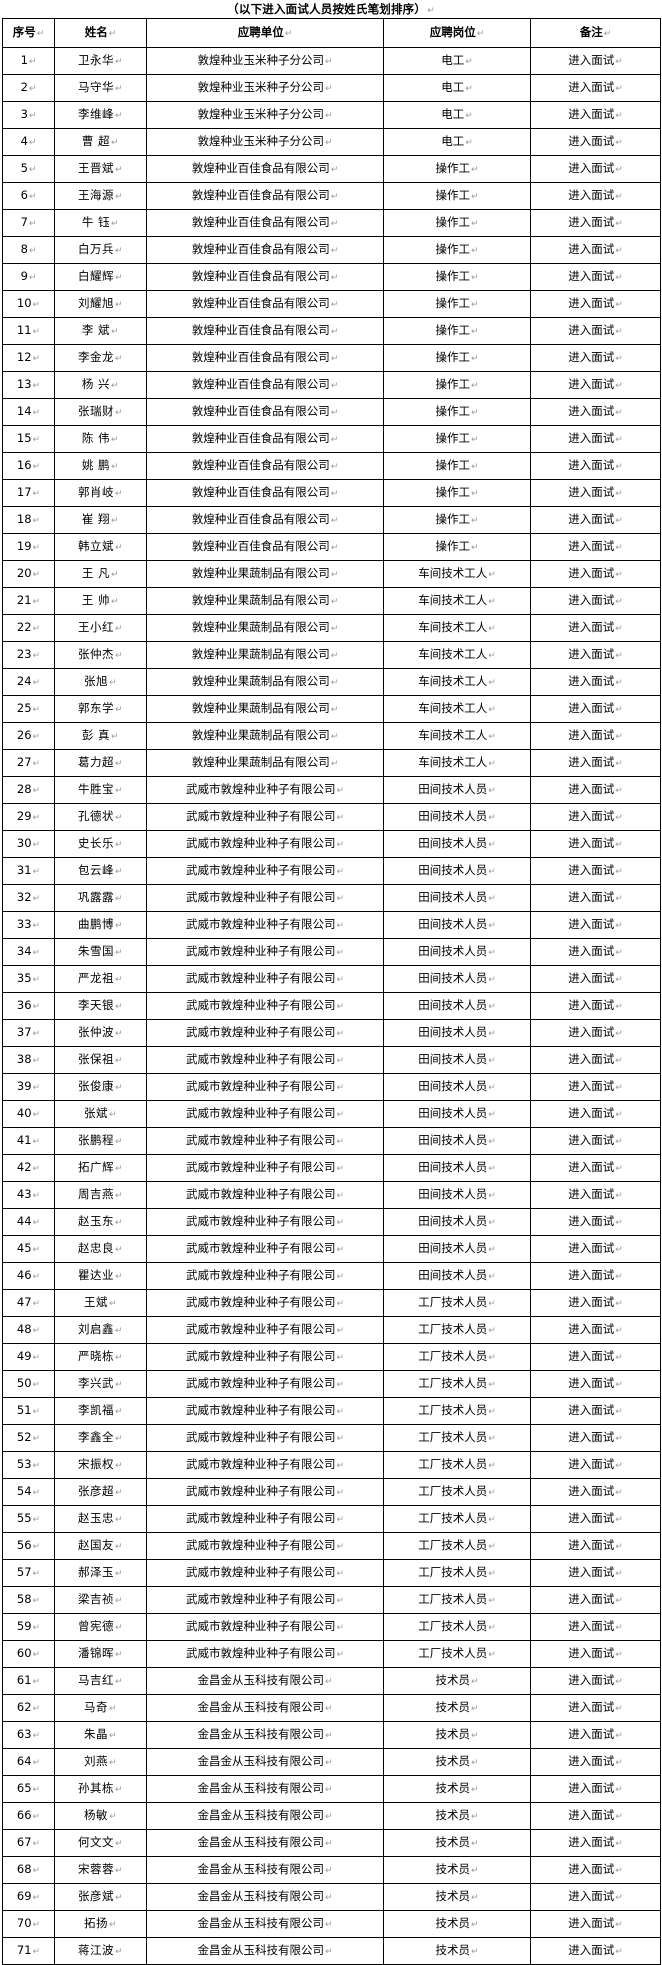 The width and height of the screenshot is (662, 1965). What do you see at coordinates (331, 1870) in the screenshot?
I see `table-row: 68↵ 宋蓉蓉↵ 金昌金从玉科技有限公司↵ 技术员↵ 进入面试↵` at bounding box center [331, 1870].